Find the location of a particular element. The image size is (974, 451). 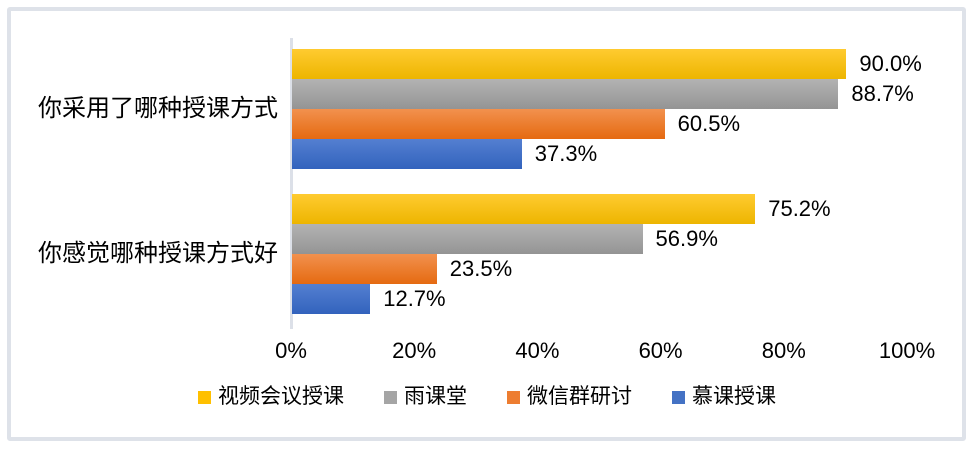

x-axis-tick-100pct: 100% is located at coordinates (907, 350).